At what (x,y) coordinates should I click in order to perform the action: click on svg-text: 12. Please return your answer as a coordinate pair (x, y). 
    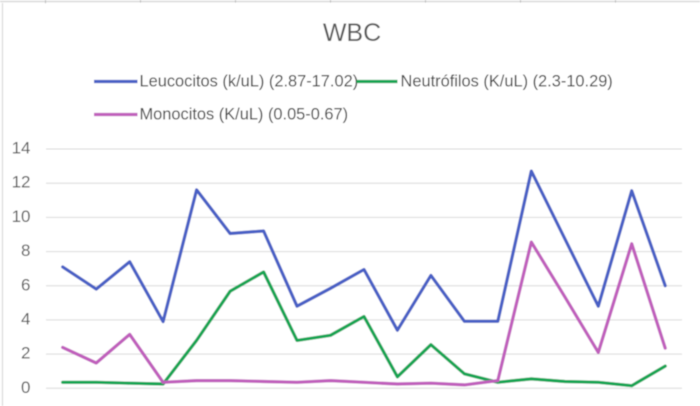
    Looking at the image, I should click on (21, 182).